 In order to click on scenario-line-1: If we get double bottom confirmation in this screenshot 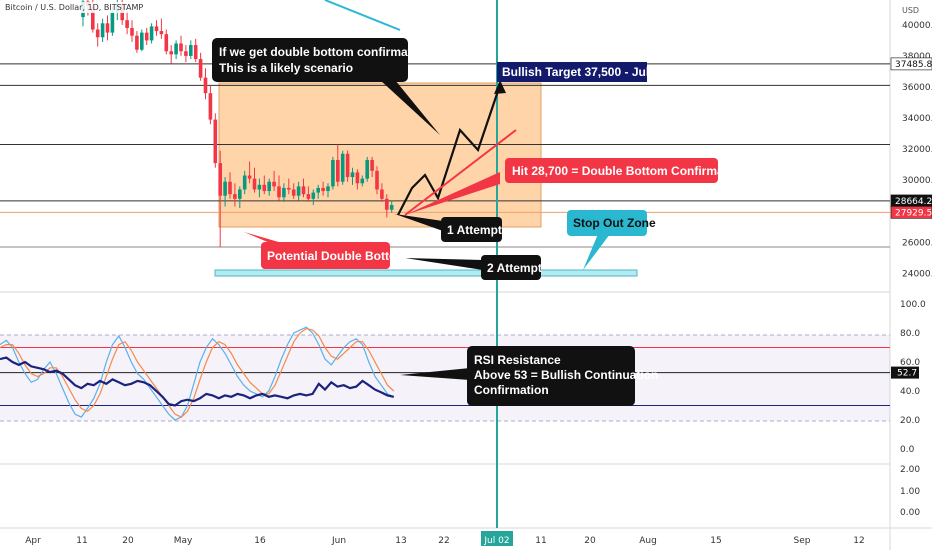, I will do `click(324, 52)`.